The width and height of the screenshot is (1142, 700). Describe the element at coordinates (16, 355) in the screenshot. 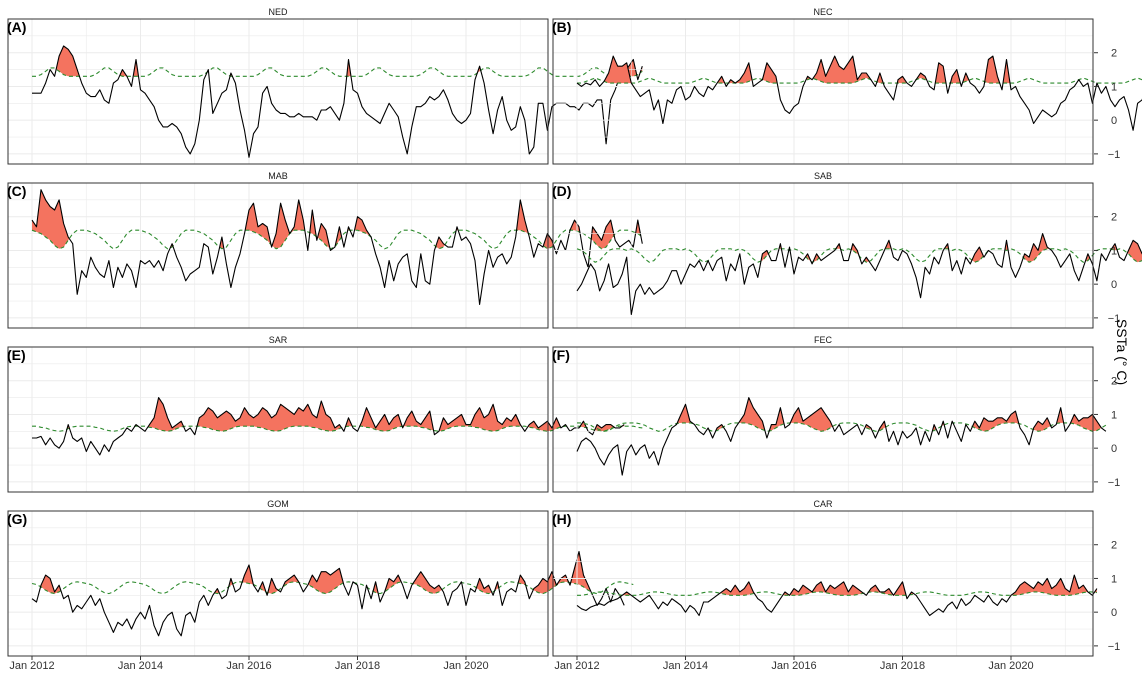

I see `panel-tag-e: (E)` at that location.